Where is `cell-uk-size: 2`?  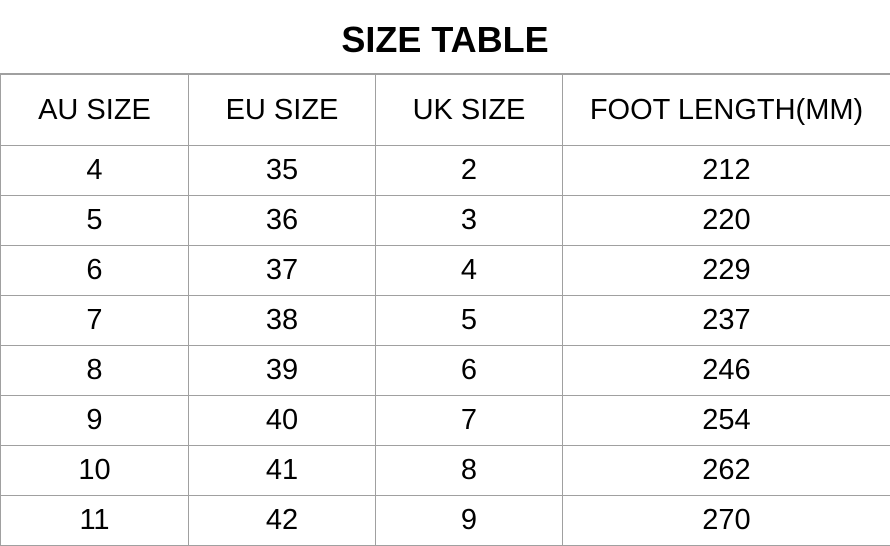
cell-uk-size: 2 is located at coordinates (469, 170).